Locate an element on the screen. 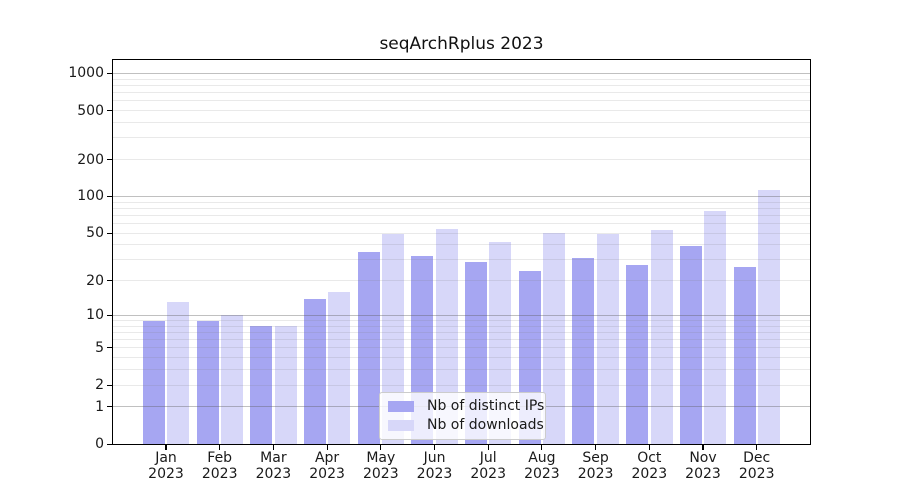  bar-downloads-dec is located at coordinates (768, 316).